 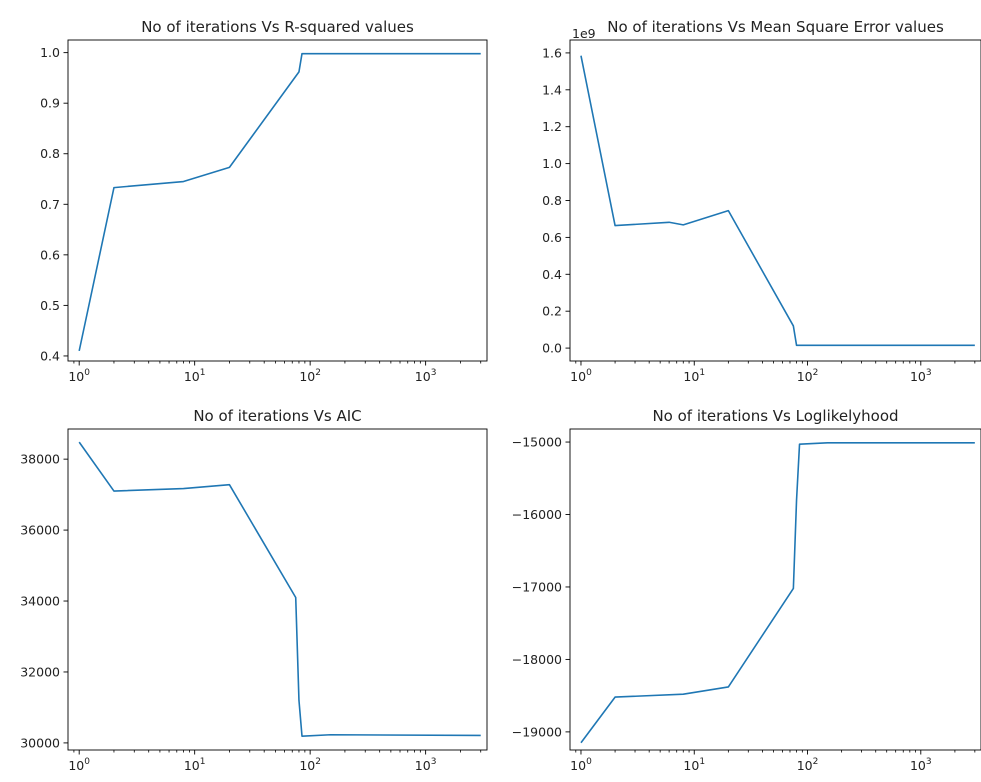 I want to click on chart-title: No of iterations Vs R-squared values, so click(x=277, y=27).